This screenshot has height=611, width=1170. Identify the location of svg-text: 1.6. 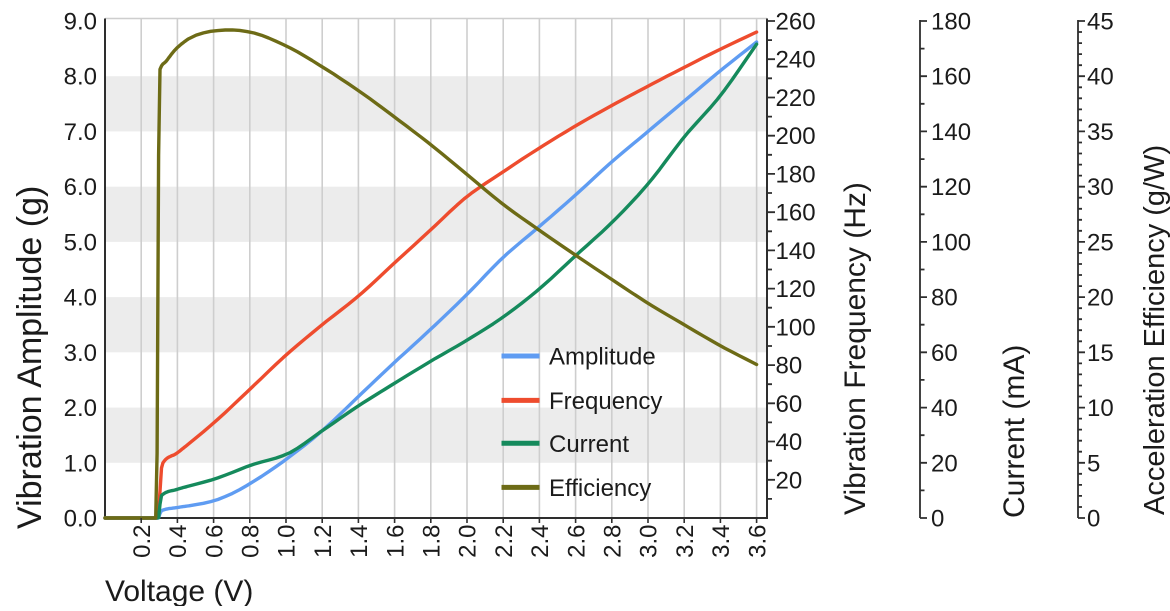
(395, 541).